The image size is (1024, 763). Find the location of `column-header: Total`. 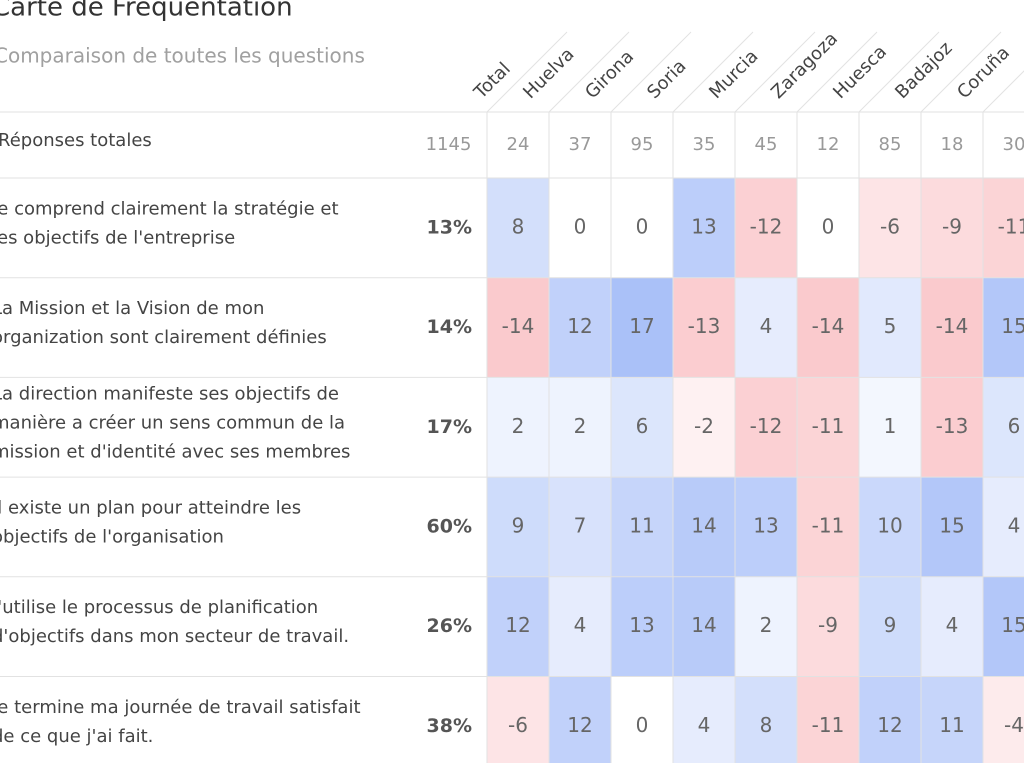

column-header: Total is located at coordinates (492, 80).